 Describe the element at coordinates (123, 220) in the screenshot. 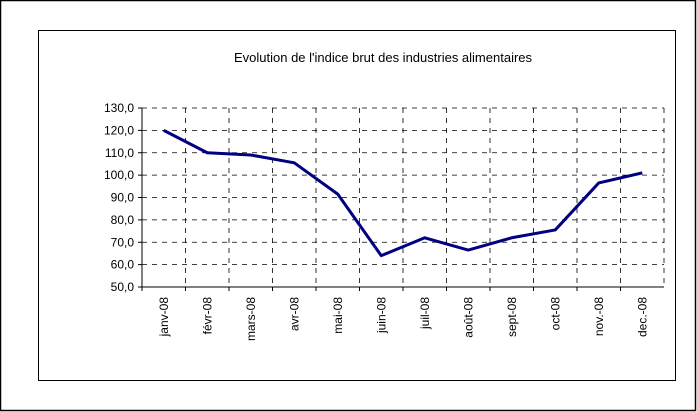

I see `y-tick-label: 80,0` at that location.